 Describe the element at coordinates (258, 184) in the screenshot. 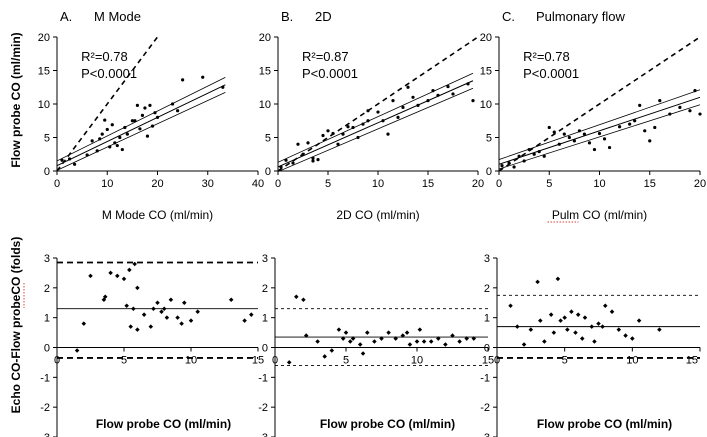

I see `x-tick-label: 40` at that location.